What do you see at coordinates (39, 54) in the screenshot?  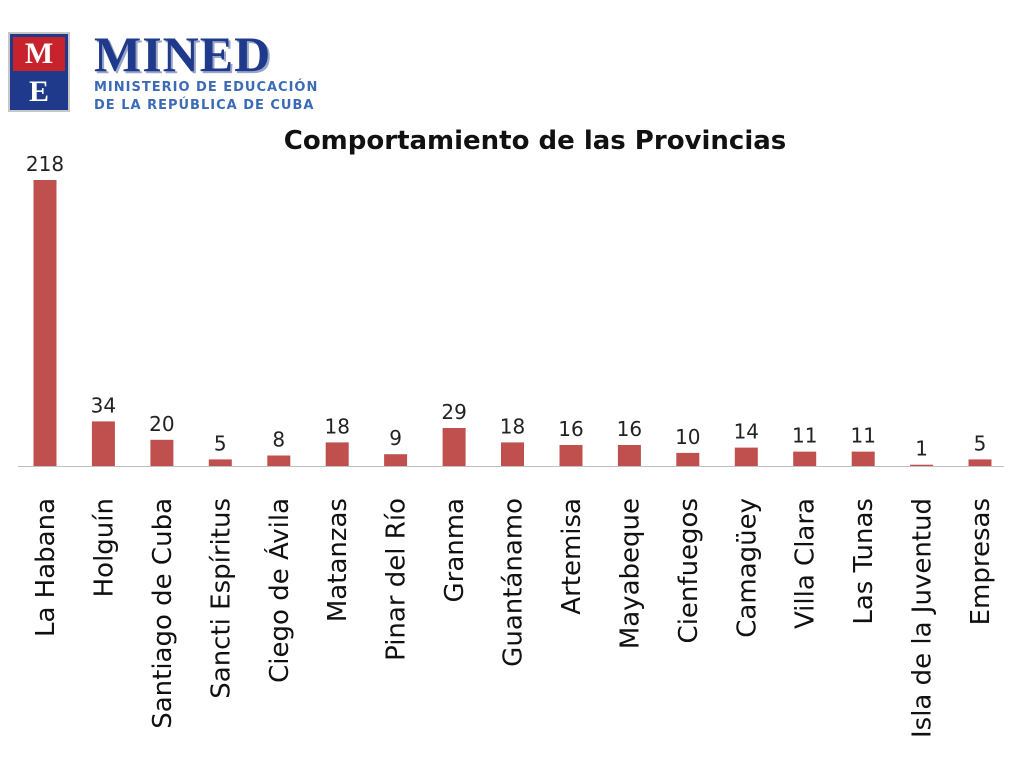 I see `logo-emblem-top: M` at bounding box center [39, 54].